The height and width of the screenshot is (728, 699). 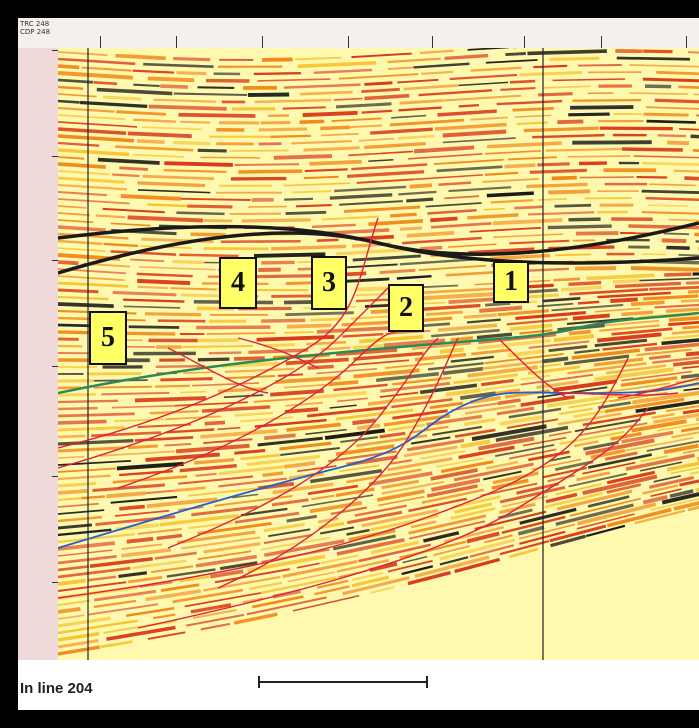 What do you see at coordinates (238, 283) in the screenshot?
I see `fault-label-4: 4` at bounding box center [238, 283].